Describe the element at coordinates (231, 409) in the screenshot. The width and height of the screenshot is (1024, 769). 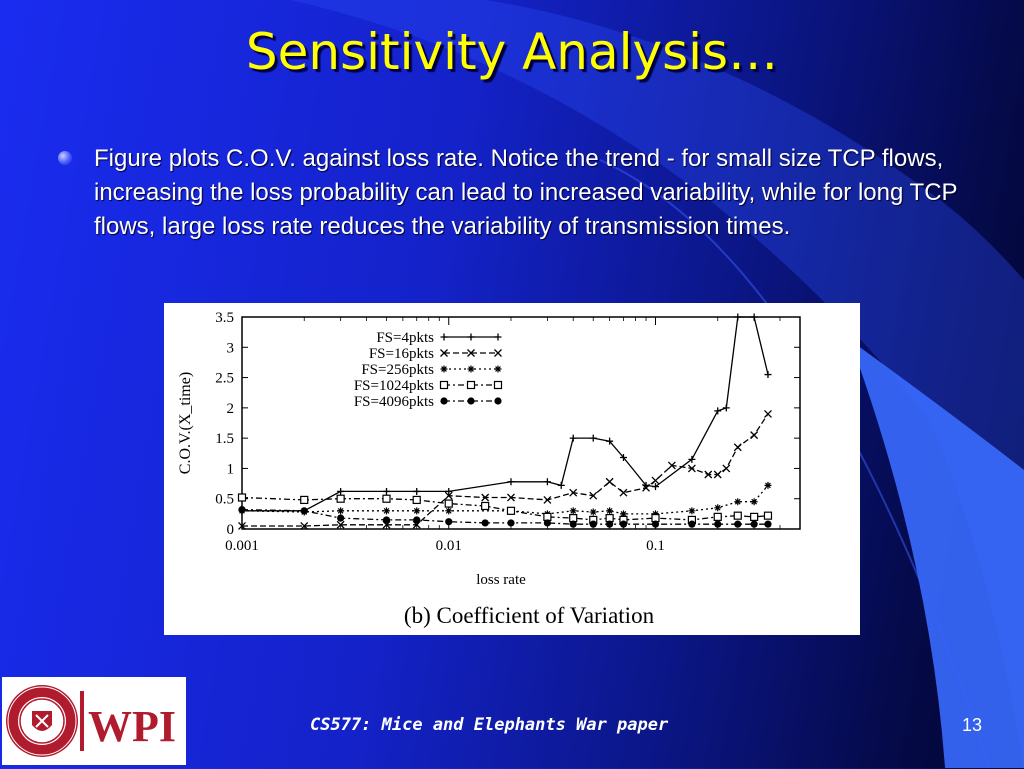
I see `y-tick-label: 2` at that location.